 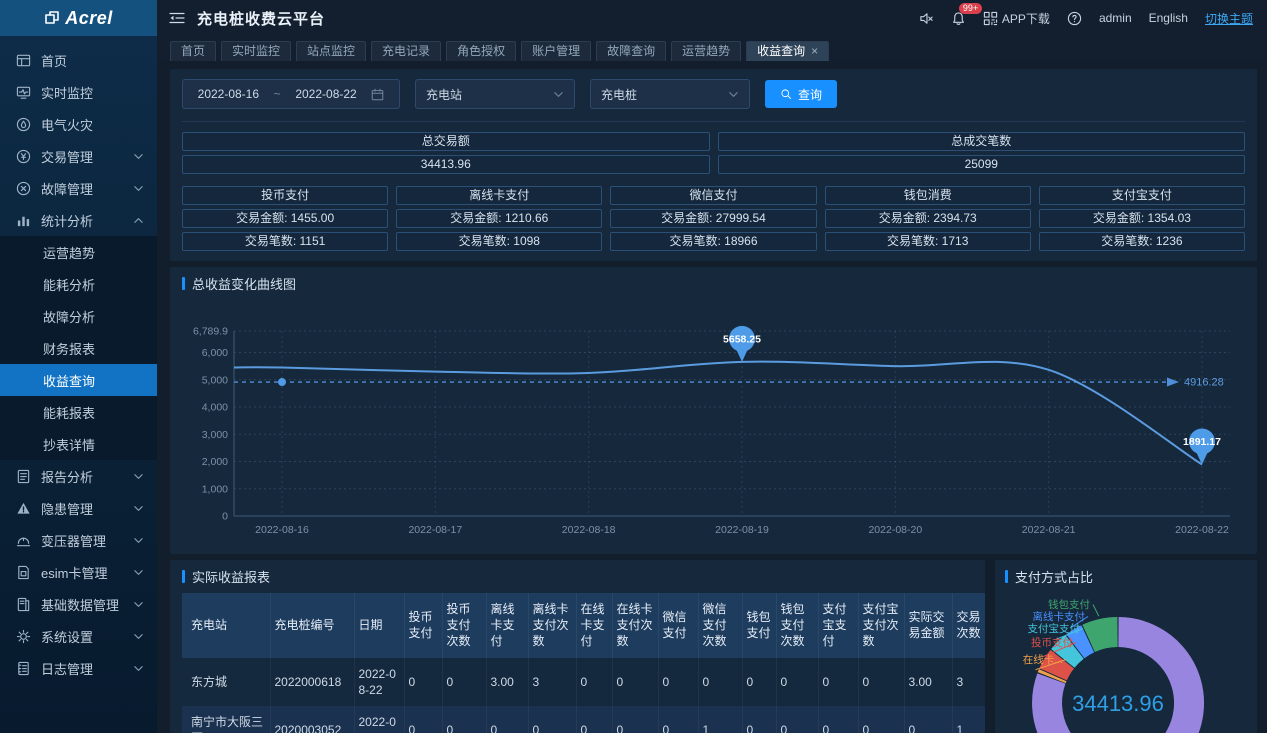 What do you see at coordinates (742, 339) in the screenshot?
I see `svg-text: 5658.25` at bounding box center [742, 339].